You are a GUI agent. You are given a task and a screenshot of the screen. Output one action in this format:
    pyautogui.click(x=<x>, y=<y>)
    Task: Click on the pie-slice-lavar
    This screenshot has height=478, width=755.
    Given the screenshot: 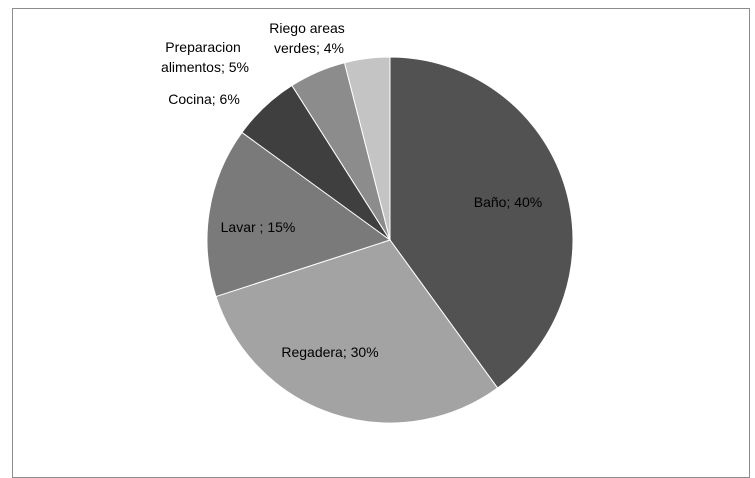 What is the action you would take?
    pyautogui.click(x=299, y=214)
    